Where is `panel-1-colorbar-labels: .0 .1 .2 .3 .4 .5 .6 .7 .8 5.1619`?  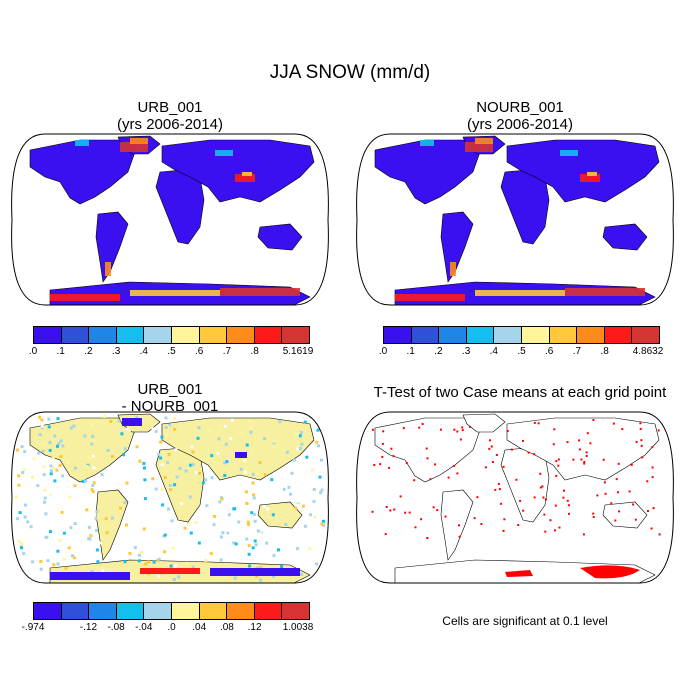 panel-1-colorbar-labels: .0 .1 .2 .3 .4 .5 .6 .7 .8 5.1619 is located at coordinates (171, 353).